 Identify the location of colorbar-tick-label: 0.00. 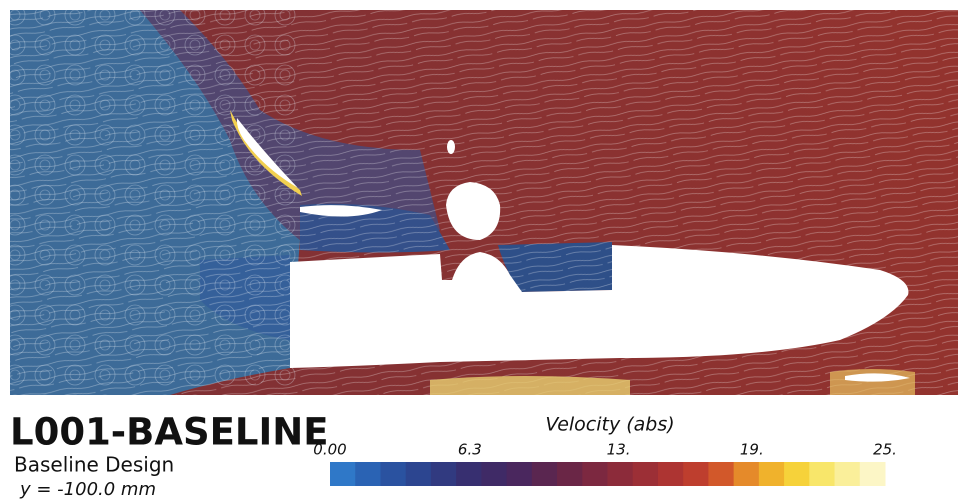
(329, 450).